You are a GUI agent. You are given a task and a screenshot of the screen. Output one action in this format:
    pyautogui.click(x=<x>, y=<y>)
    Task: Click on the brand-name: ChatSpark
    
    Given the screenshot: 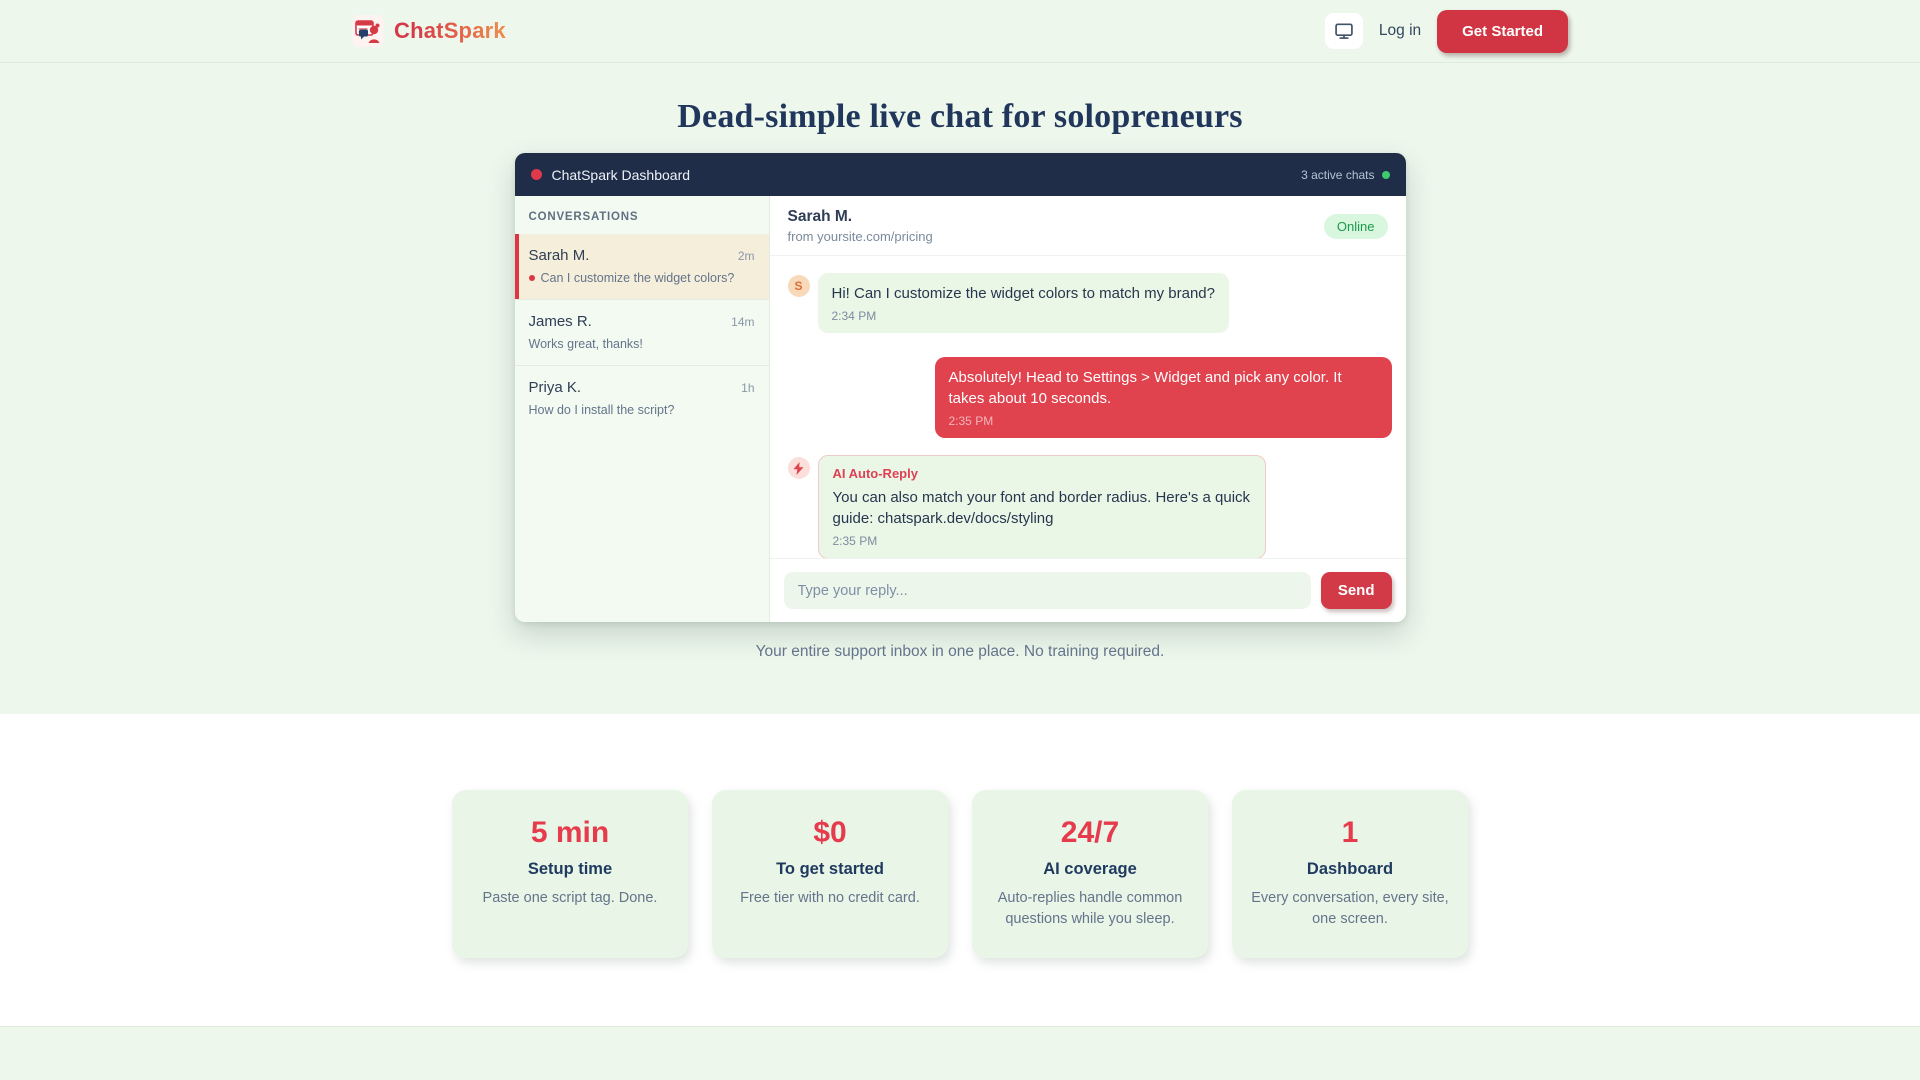 What is the action you would take?
    pyautogui.click(x=450, y=30)
    